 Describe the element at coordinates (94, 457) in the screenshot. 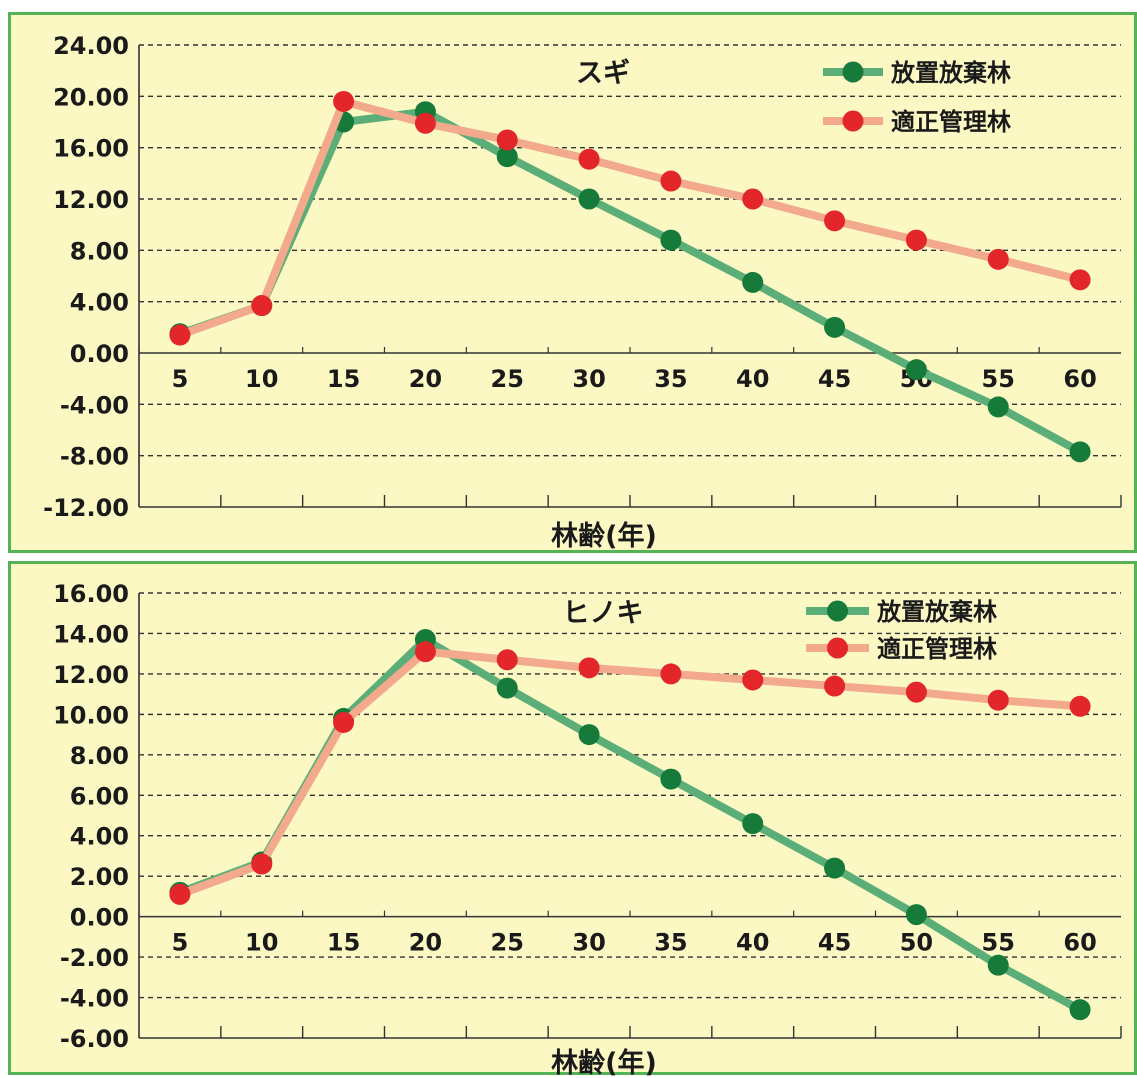

I see `y-tick-label: -8.00` at that location.